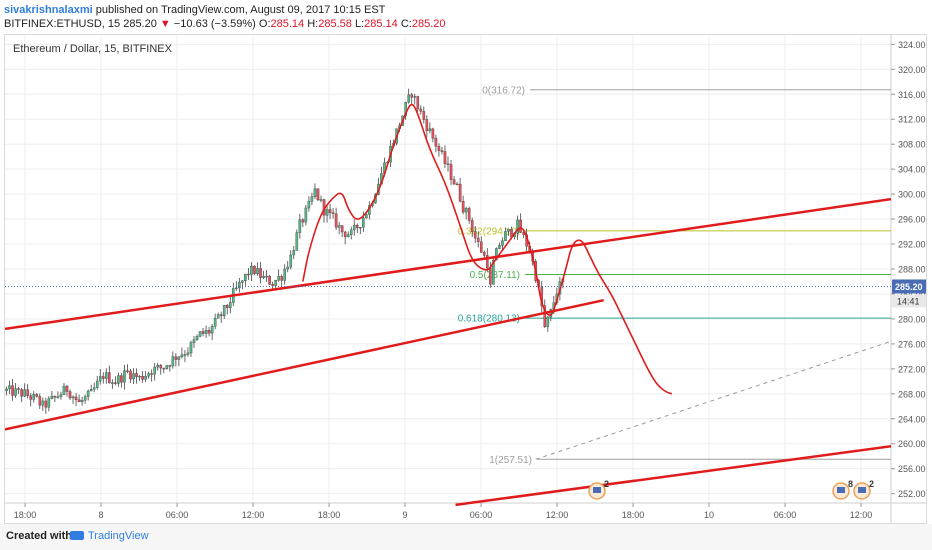  Describe the element at coordinates (912, 270) in the screenshot. I see `price-tick-label: 288.00` at that location.